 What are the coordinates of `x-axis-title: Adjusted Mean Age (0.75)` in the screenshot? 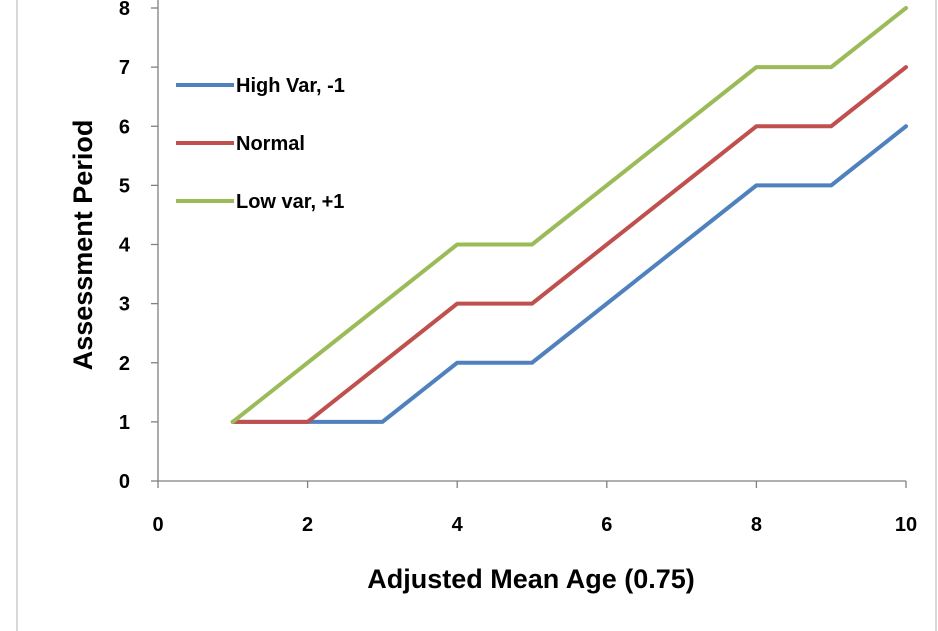 It's located at (531, 579).